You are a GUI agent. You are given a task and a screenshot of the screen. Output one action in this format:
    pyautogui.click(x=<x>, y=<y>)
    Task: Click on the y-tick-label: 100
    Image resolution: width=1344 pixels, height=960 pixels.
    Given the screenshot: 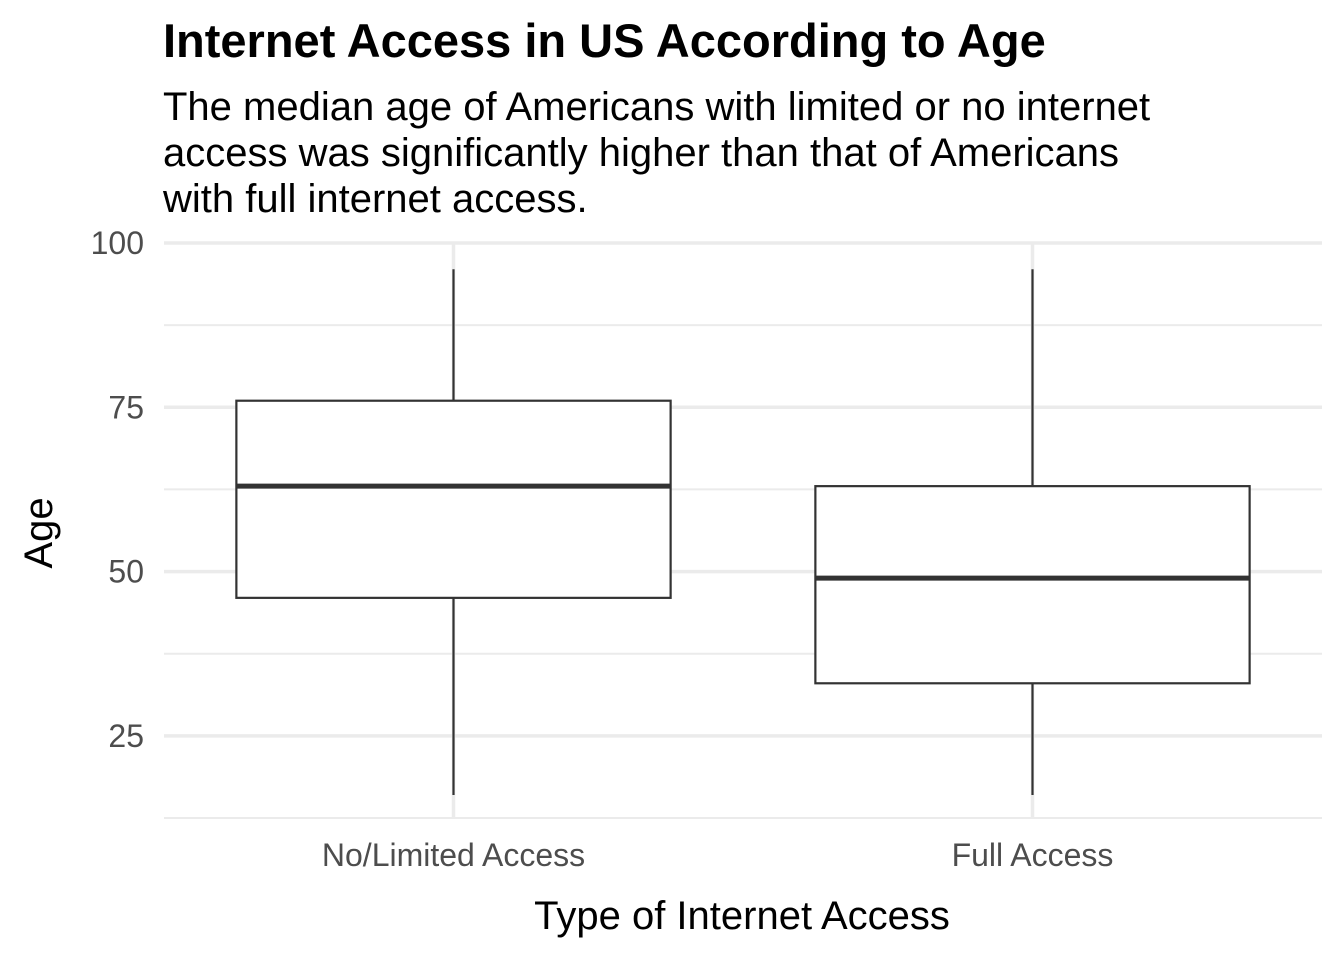 What is the action you would take?
    pyautogui.click(x=117, y=243)
    